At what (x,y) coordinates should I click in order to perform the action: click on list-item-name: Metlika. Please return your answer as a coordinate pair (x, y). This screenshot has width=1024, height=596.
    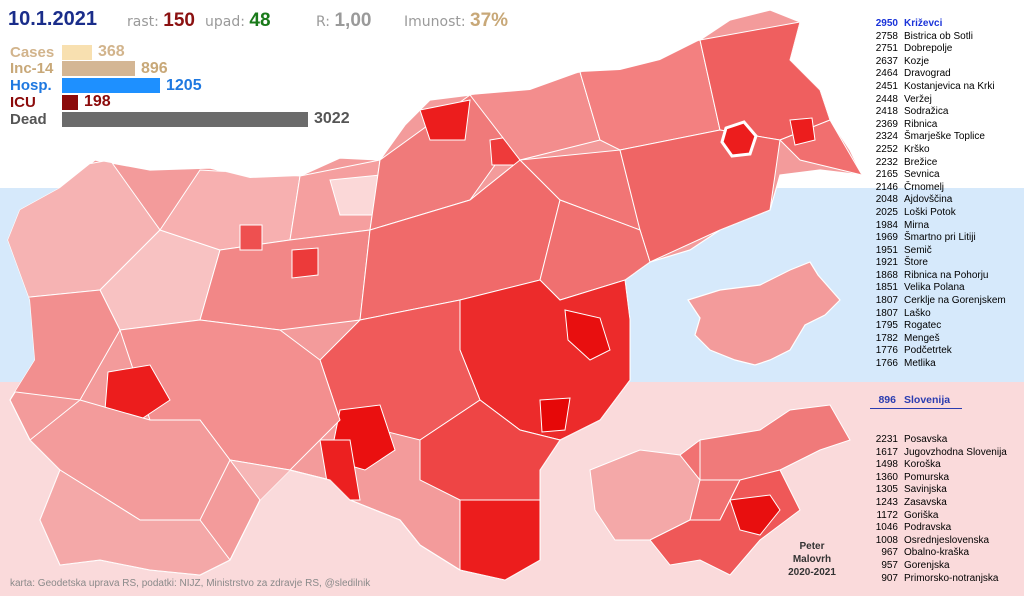
    Looking at the image, I should click on (920, 364).